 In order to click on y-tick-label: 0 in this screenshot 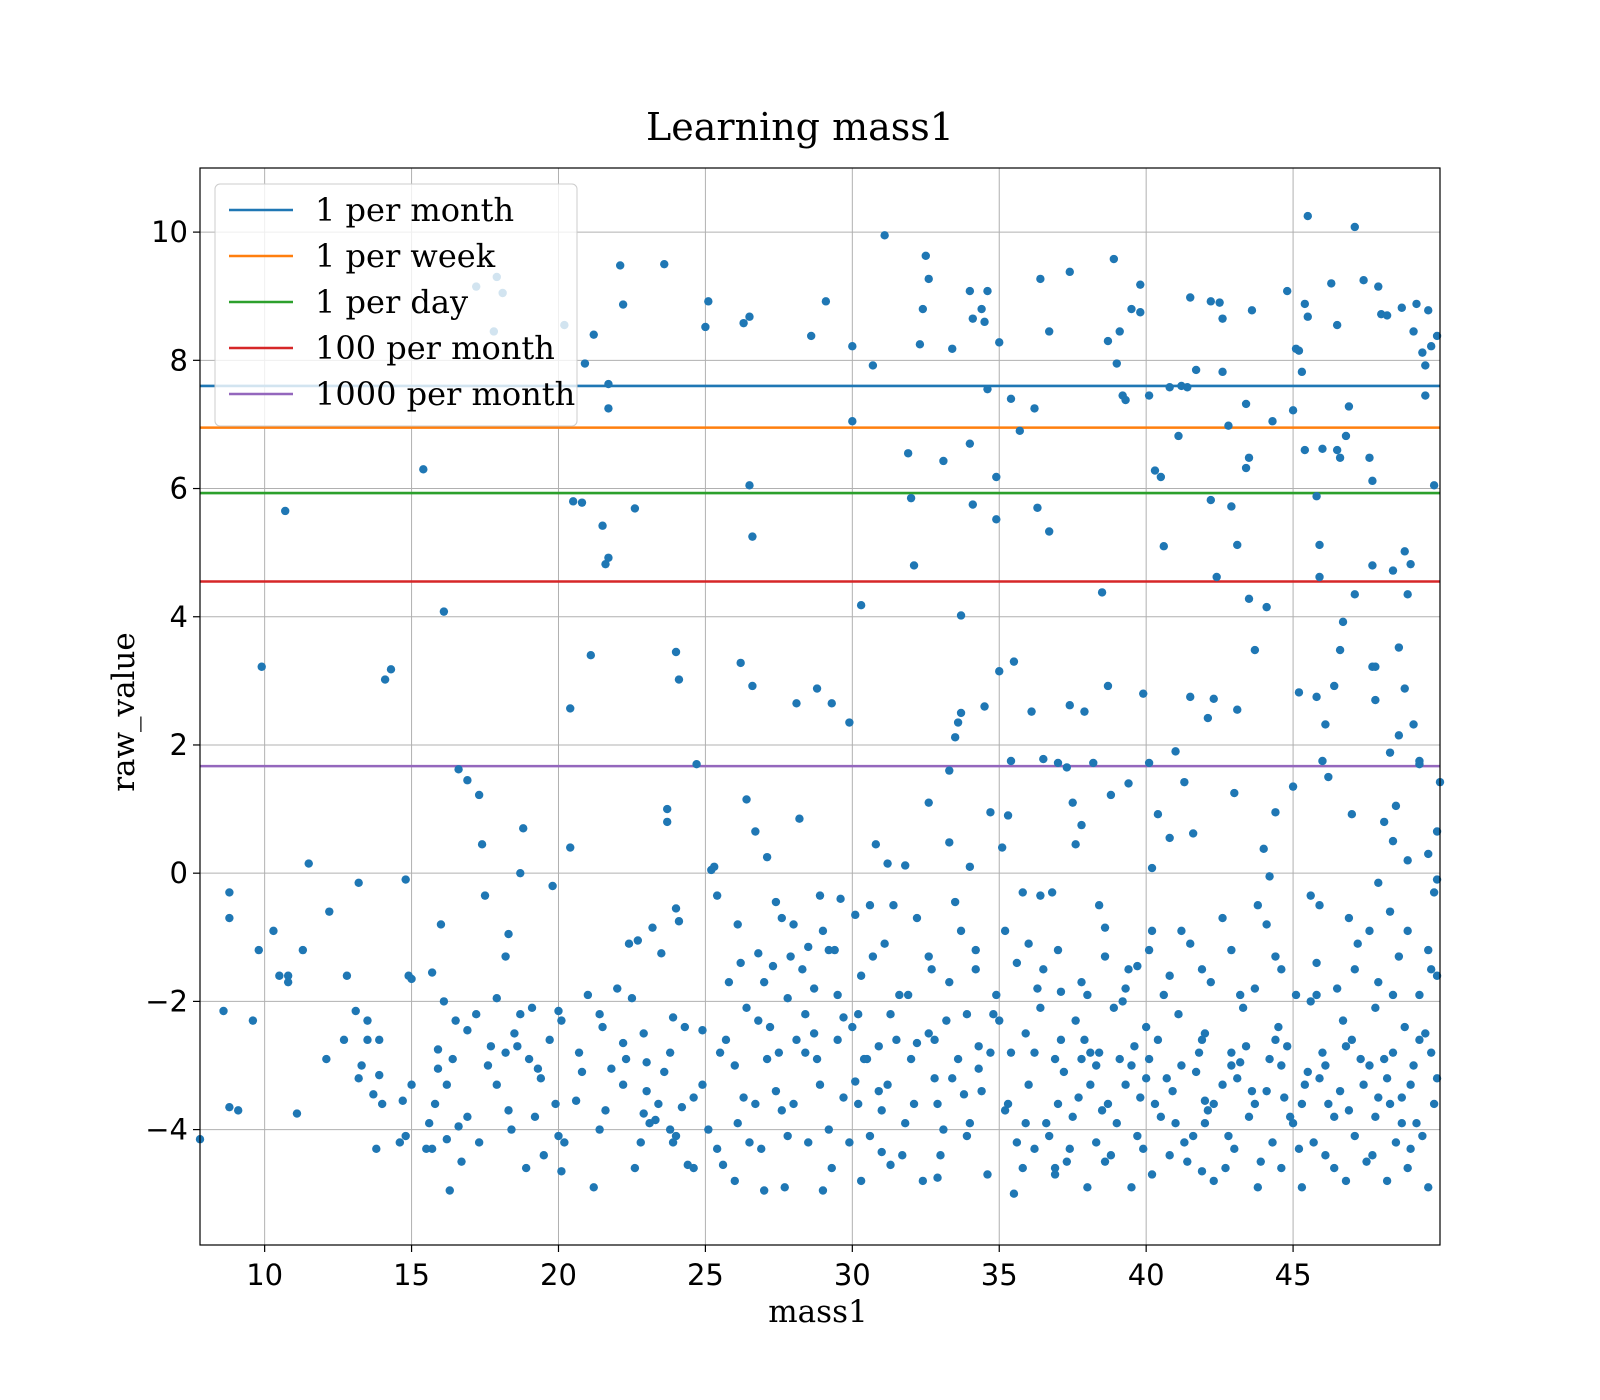, I will do `click(179, 873)`.